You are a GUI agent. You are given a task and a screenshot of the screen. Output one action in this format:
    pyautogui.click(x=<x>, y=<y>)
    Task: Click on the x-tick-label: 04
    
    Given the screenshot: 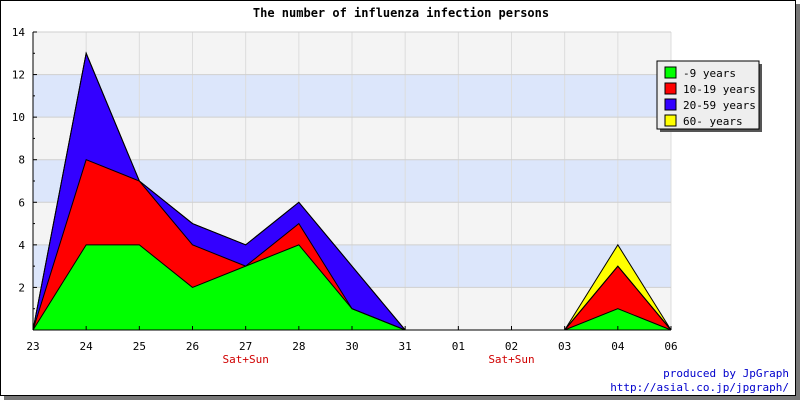 What is the action you would take?
    pyautogui.click(x=618, y=346)
    